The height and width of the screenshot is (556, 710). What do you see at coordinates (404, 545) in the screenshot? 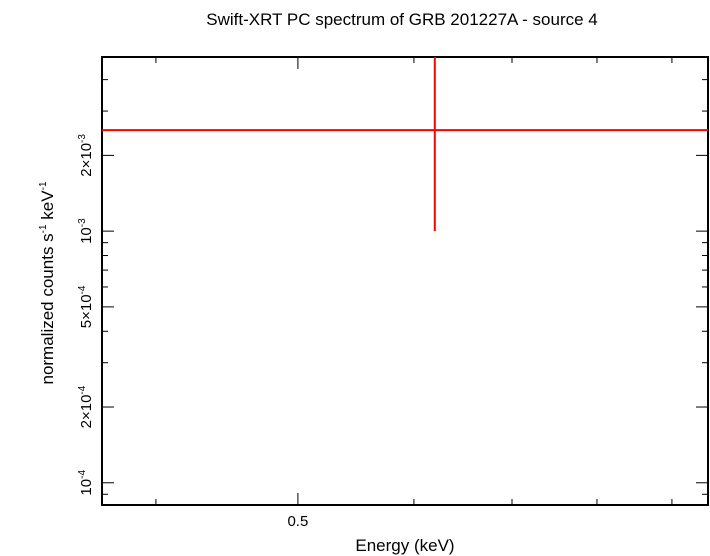
I see `x-axis-label: Energy (keV)` at bounding box center [404, 545].